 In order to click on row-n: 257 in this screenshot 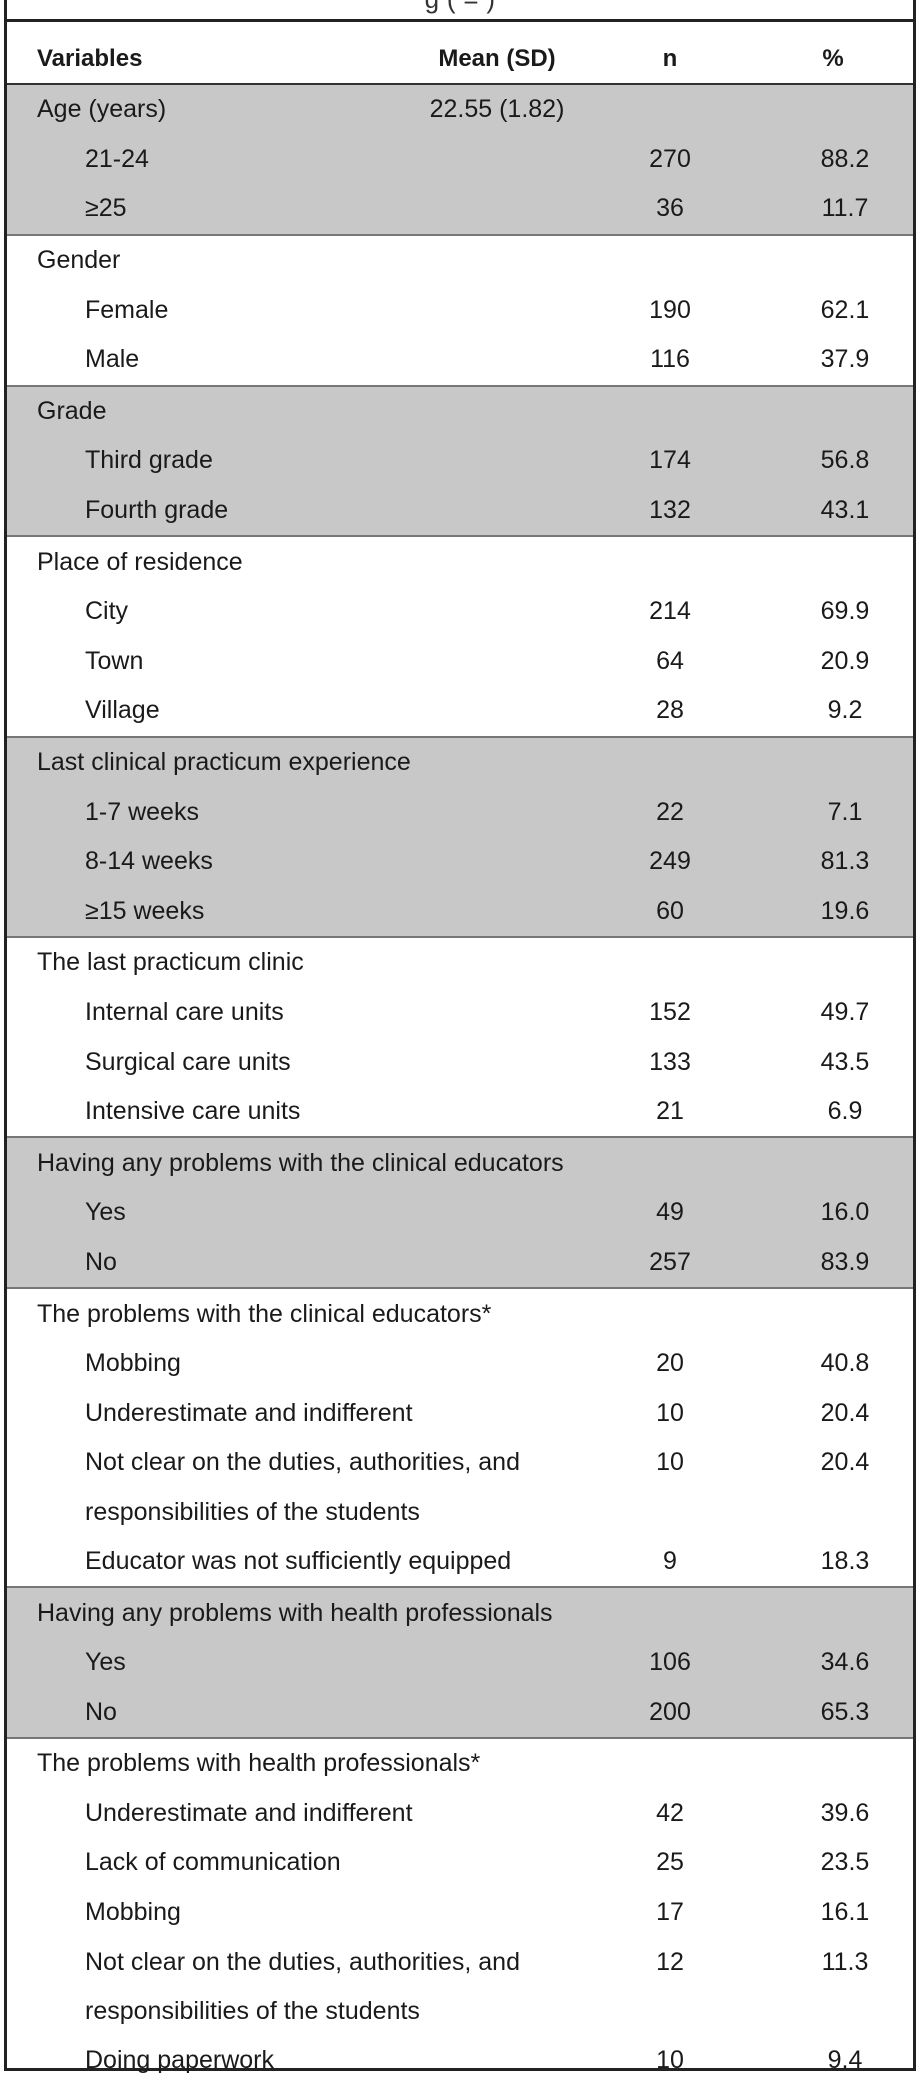, I will do `click(670, 1263)`.